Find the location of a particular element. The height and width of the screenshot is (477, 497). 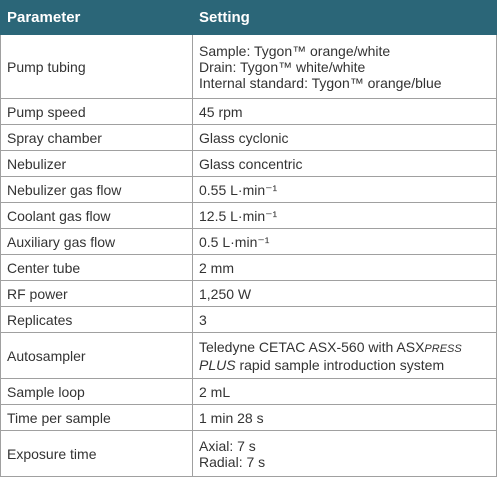

header-cell: Setting is located at coordinates (344, 17).